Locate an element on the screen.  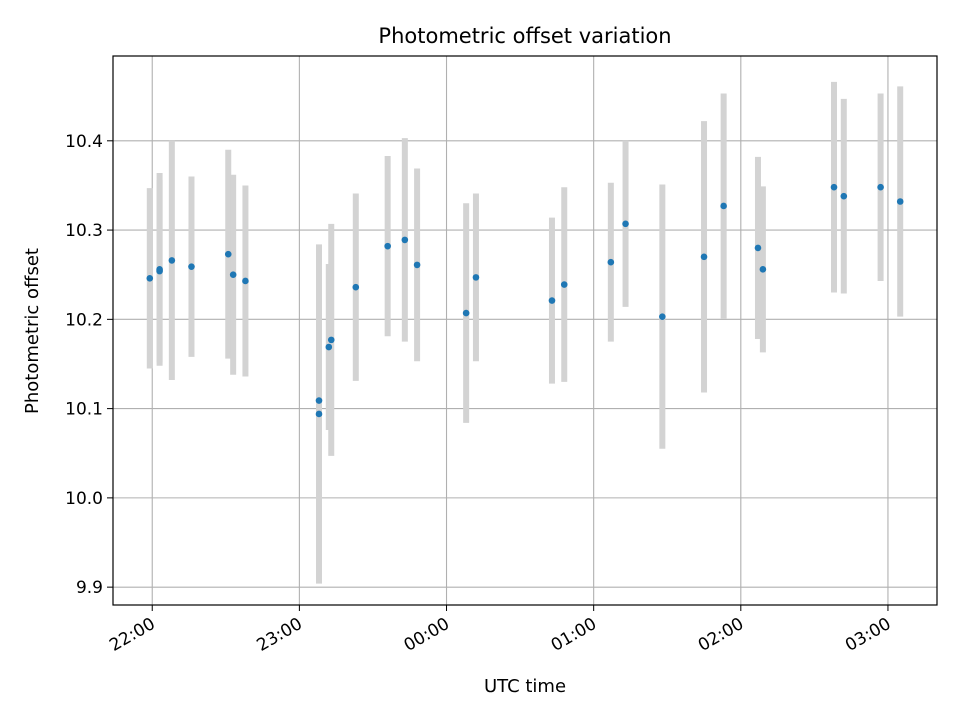
y-tick-label: 10.1 is located at coordinates (84, 410).